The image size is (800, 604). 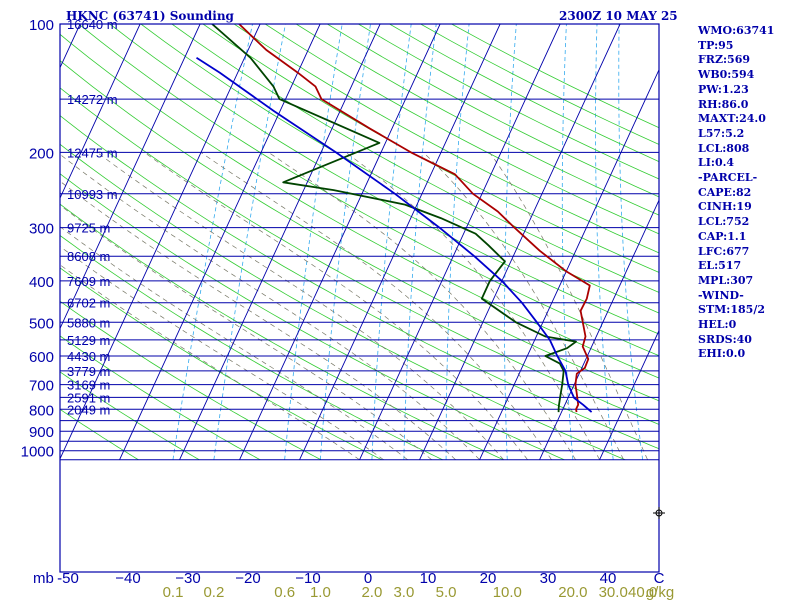 What do you see at coordinates (213, 592) in the screenshot?
I see `mixing-ratio-label: 0.2` at bounding box center [213, 592].